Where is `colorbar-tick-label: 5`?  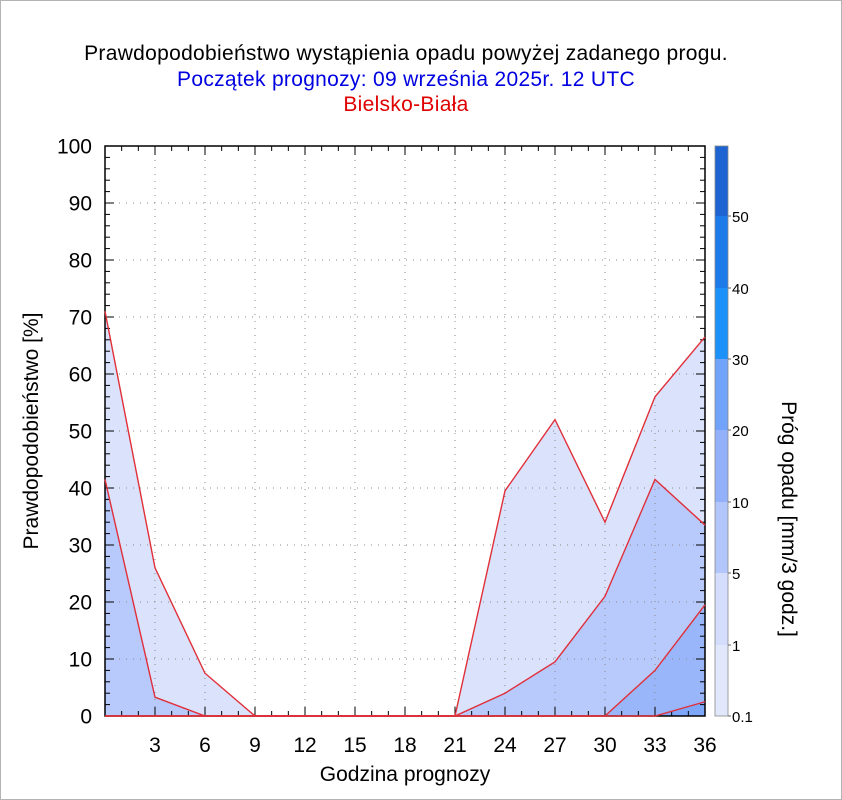 colorbar-tick-label: 5 is located at coordinates (736, 574).